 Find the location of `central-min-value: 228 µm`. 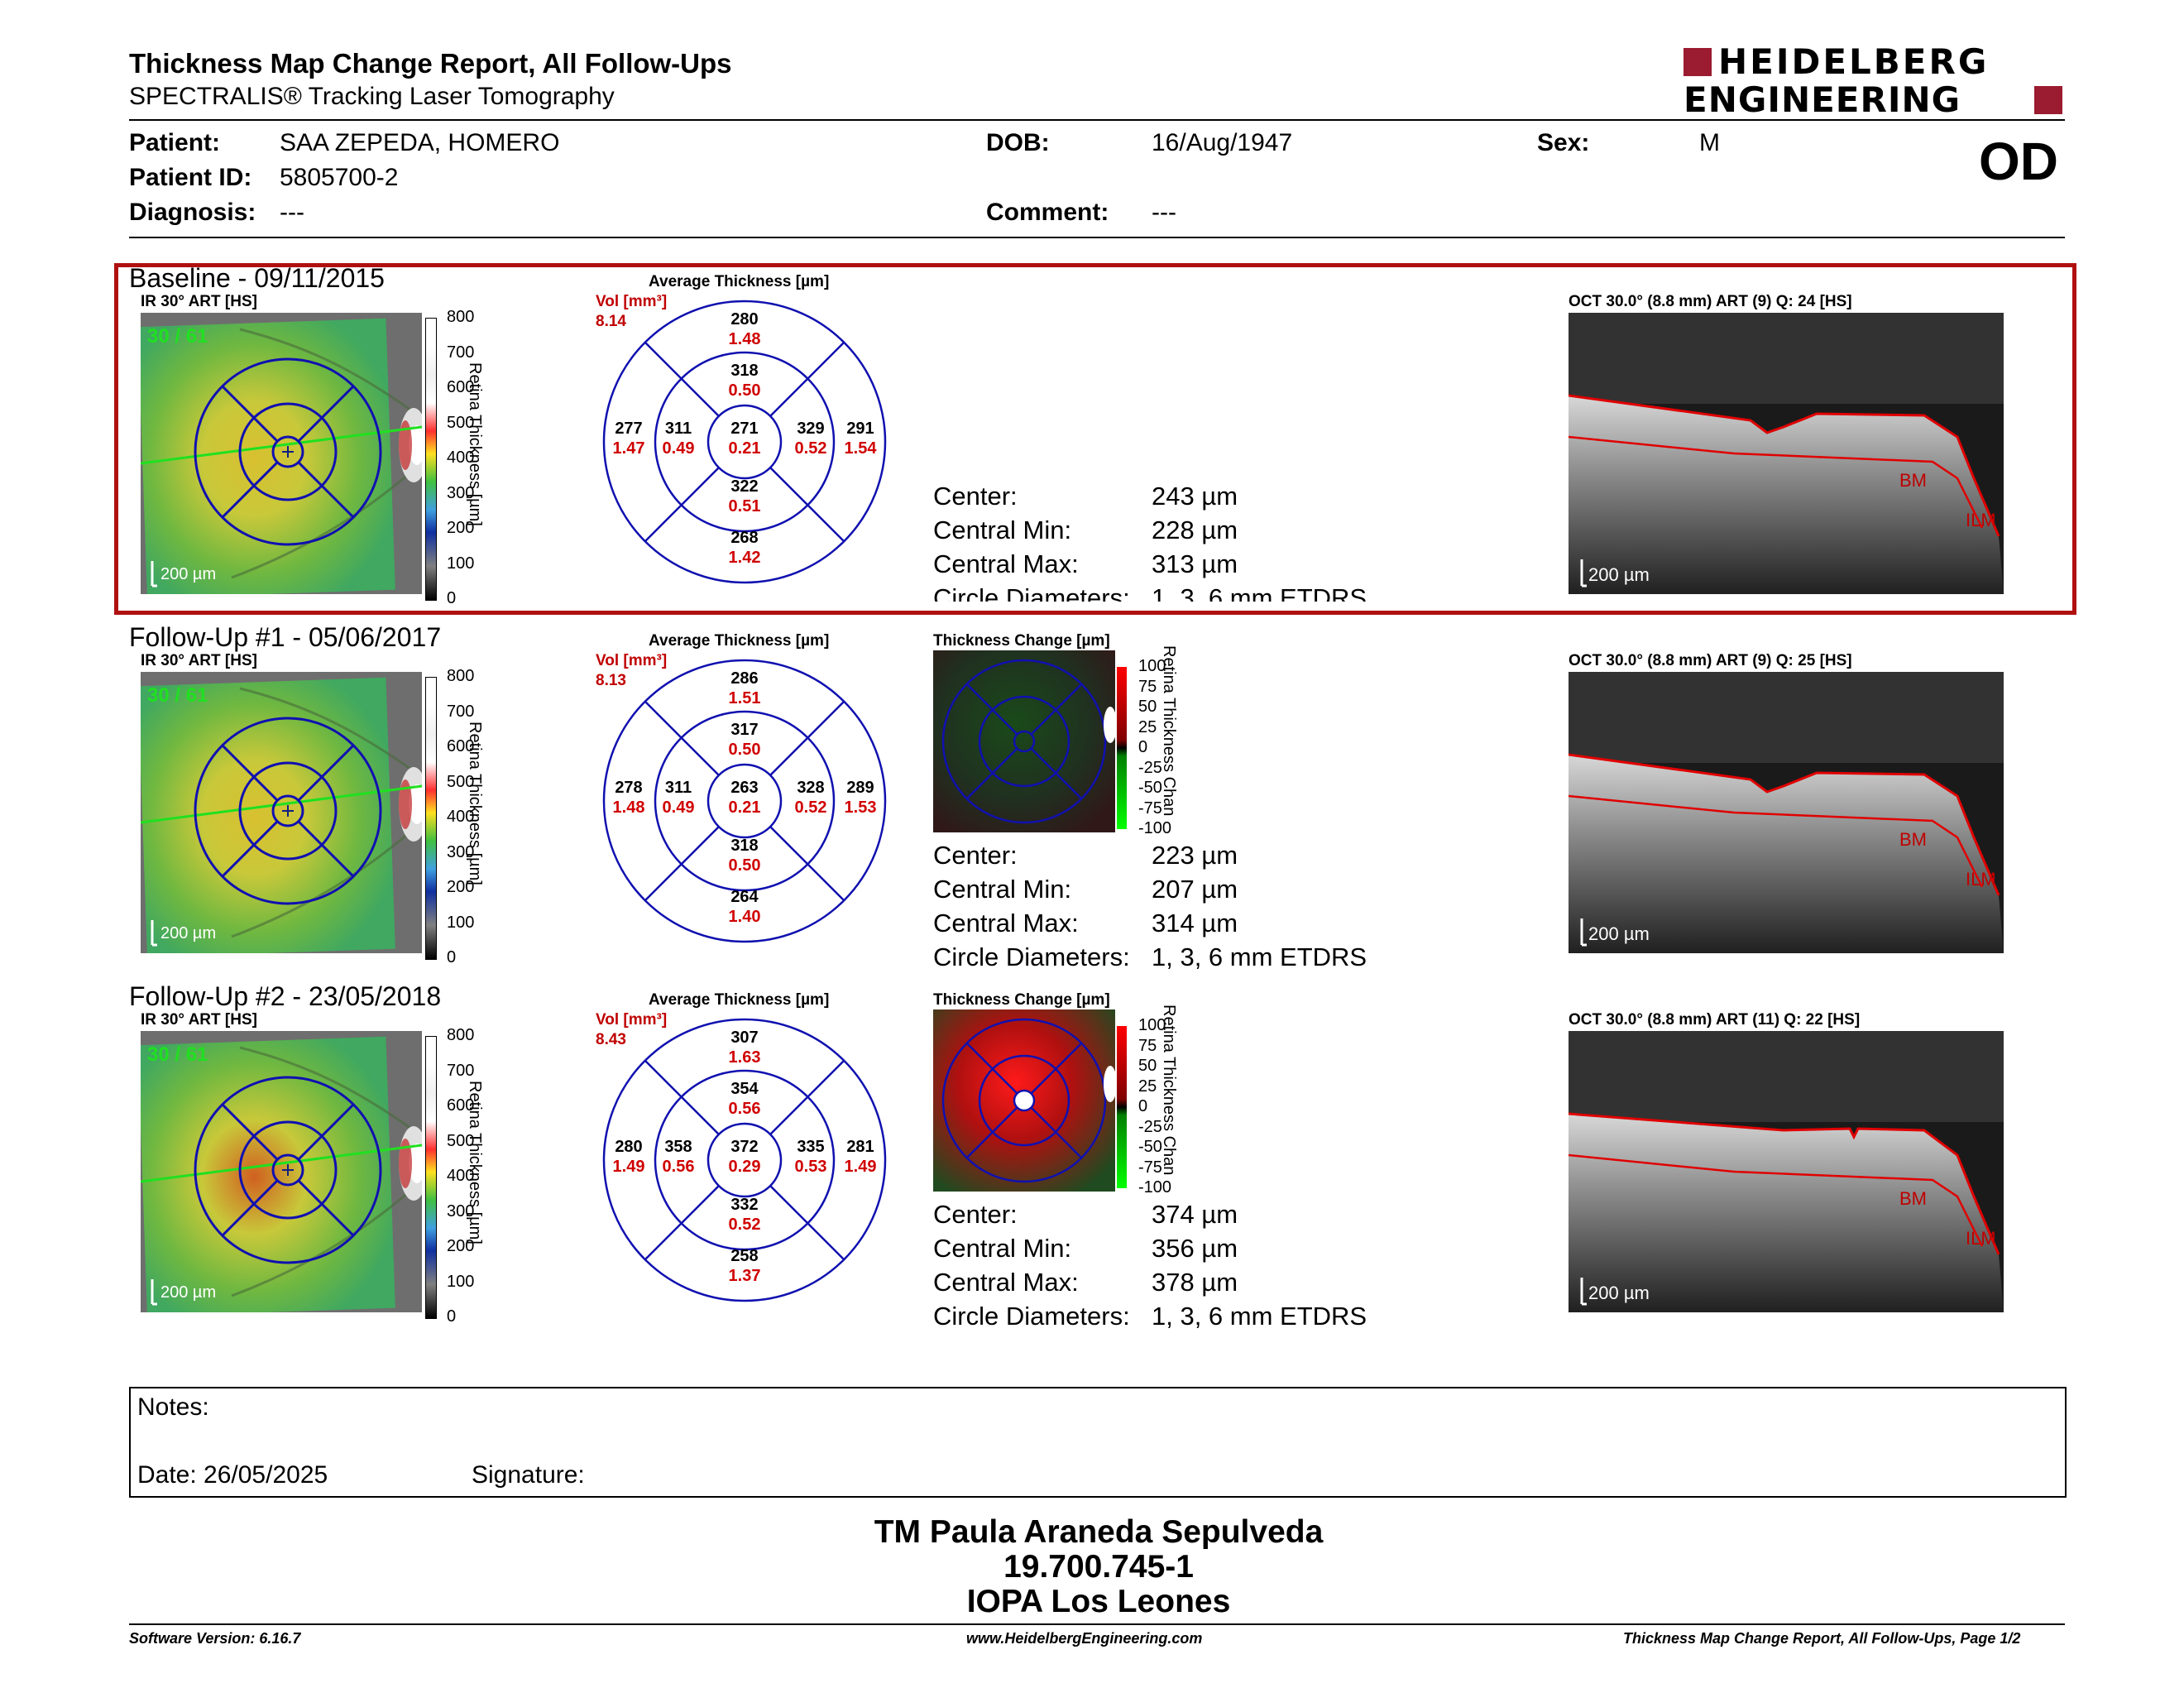

central-min-value: 228 µm is located at coordinates (1195, 530).